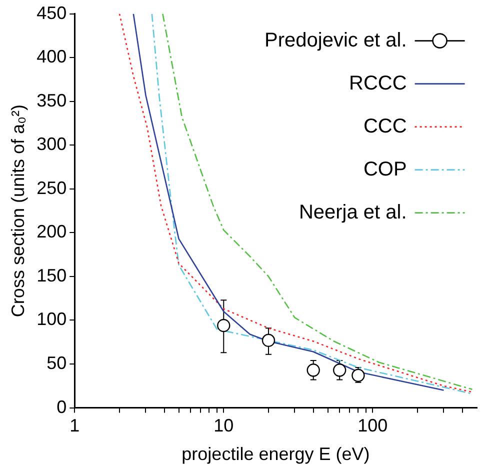 Image resolution: width=484 pixels, height=472 pixels. I want to click on y-tick-label: 300, so click(51, 144).